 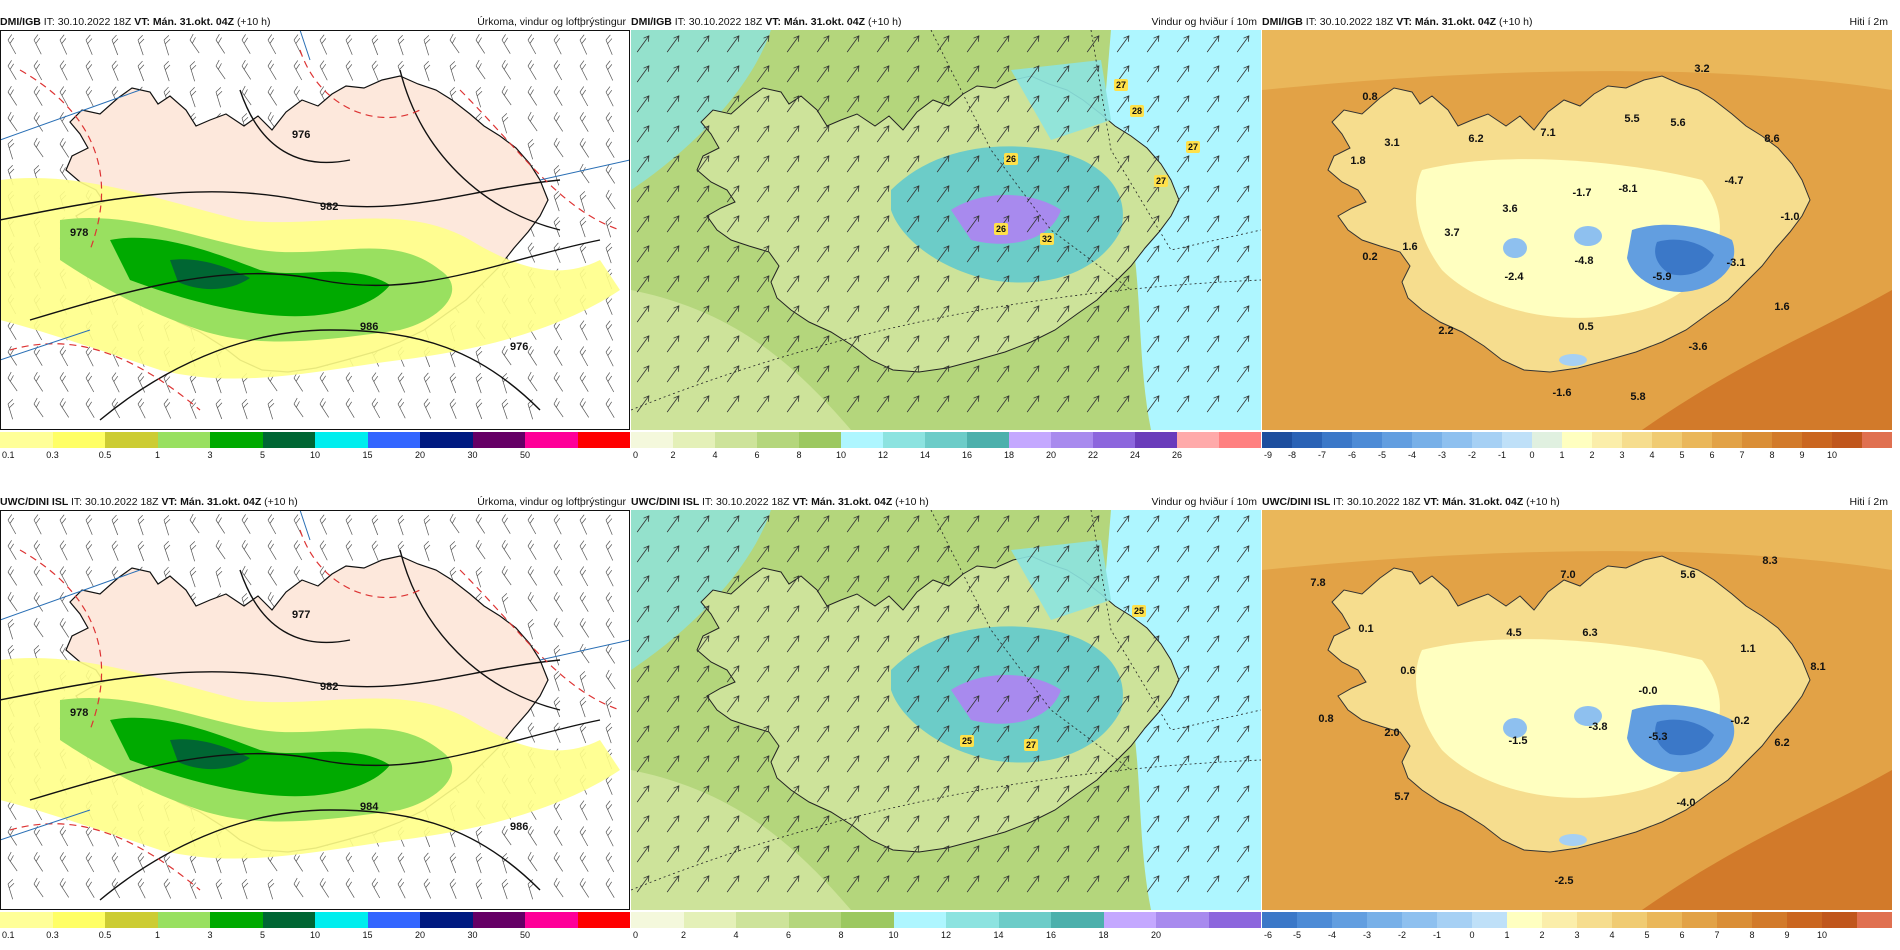 I want to click on valid-time: VT: Mán. 31.okt. 04Z, so click(x=1447, y=22).